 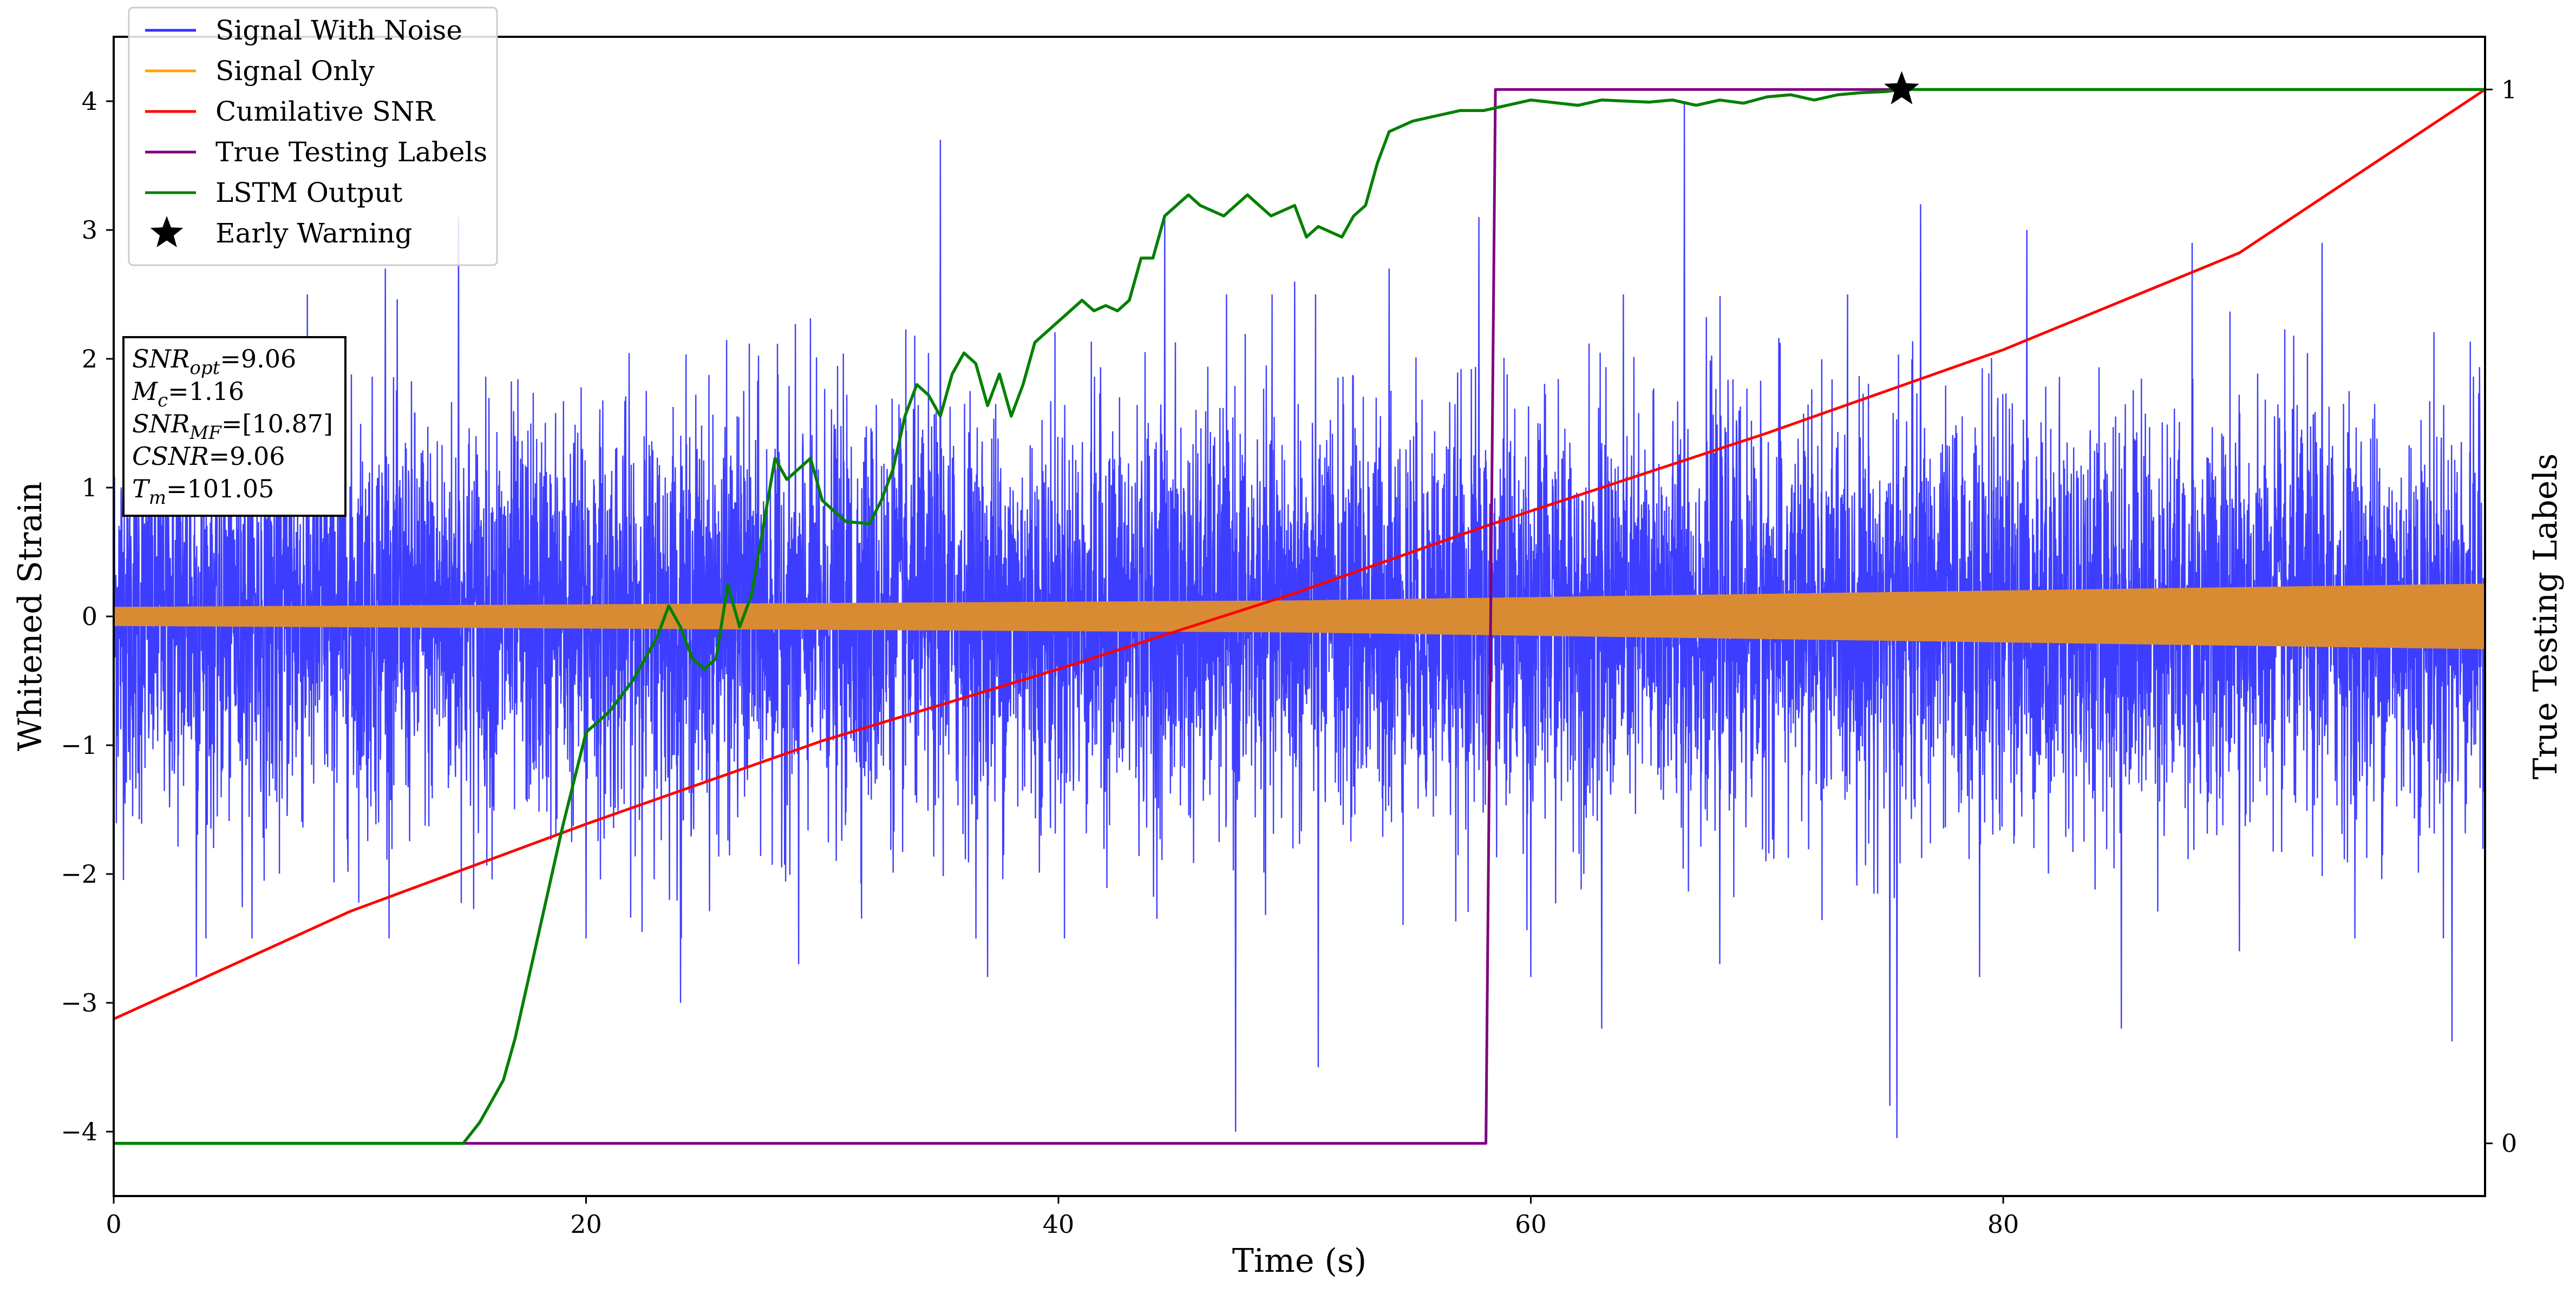 What do you see at coordinates (79, 745) in the screenshot?
I see `y-tick-label-left: −1` at bounding box center [79, 745].